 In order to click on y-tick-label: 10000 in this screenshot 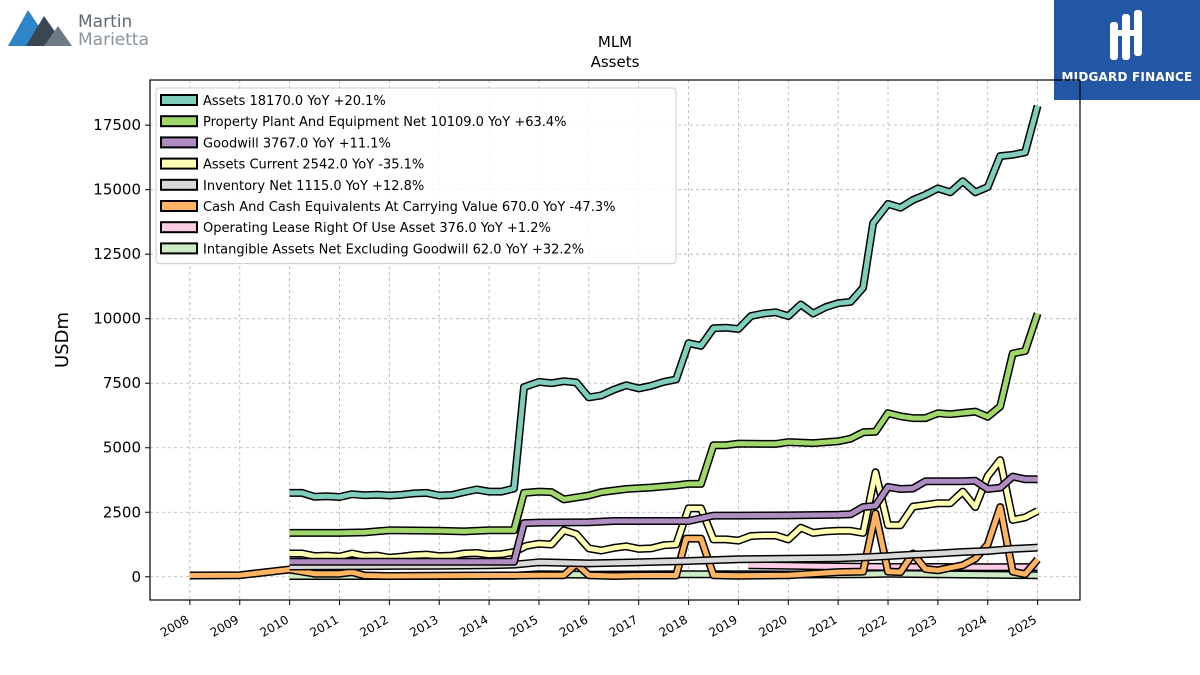, I will do `click(117, 319)`.